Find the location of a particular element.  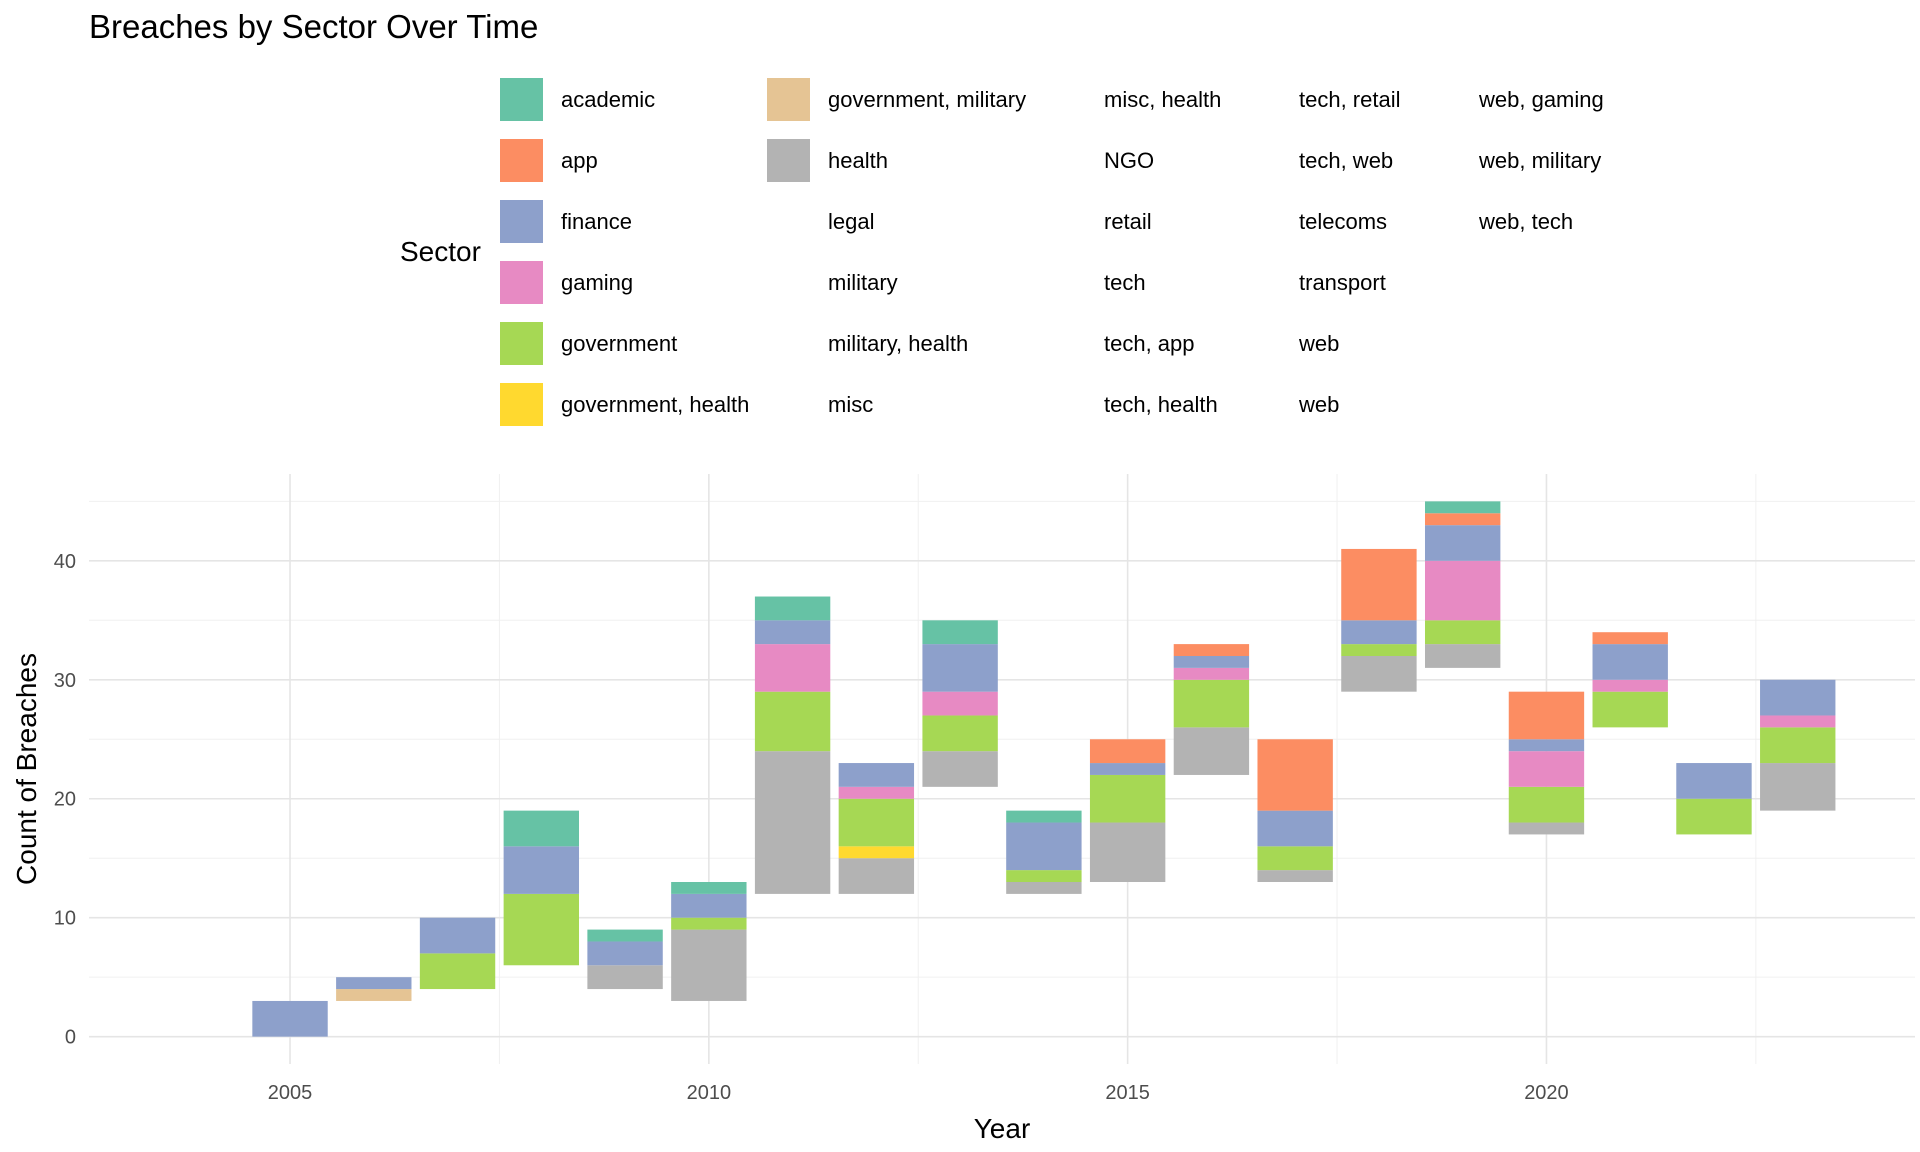

legend-label: tech, health is located at coordinates (1161, 404).